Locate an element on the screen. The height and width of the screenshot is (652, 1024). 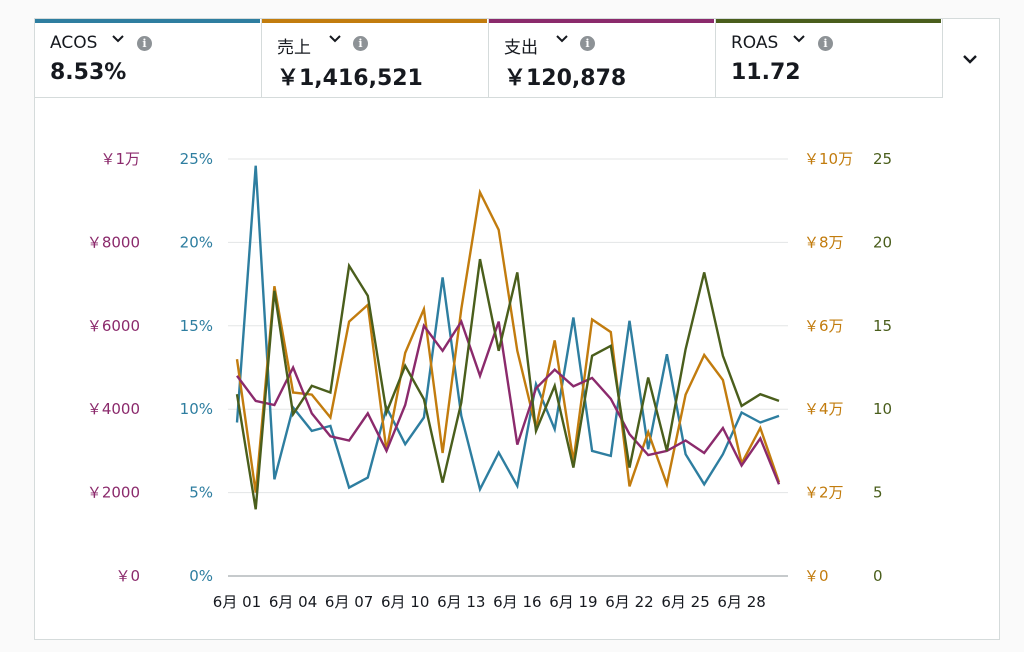
sales-axis-tick-label: ￥6万 is located at coordinates (824, 326).